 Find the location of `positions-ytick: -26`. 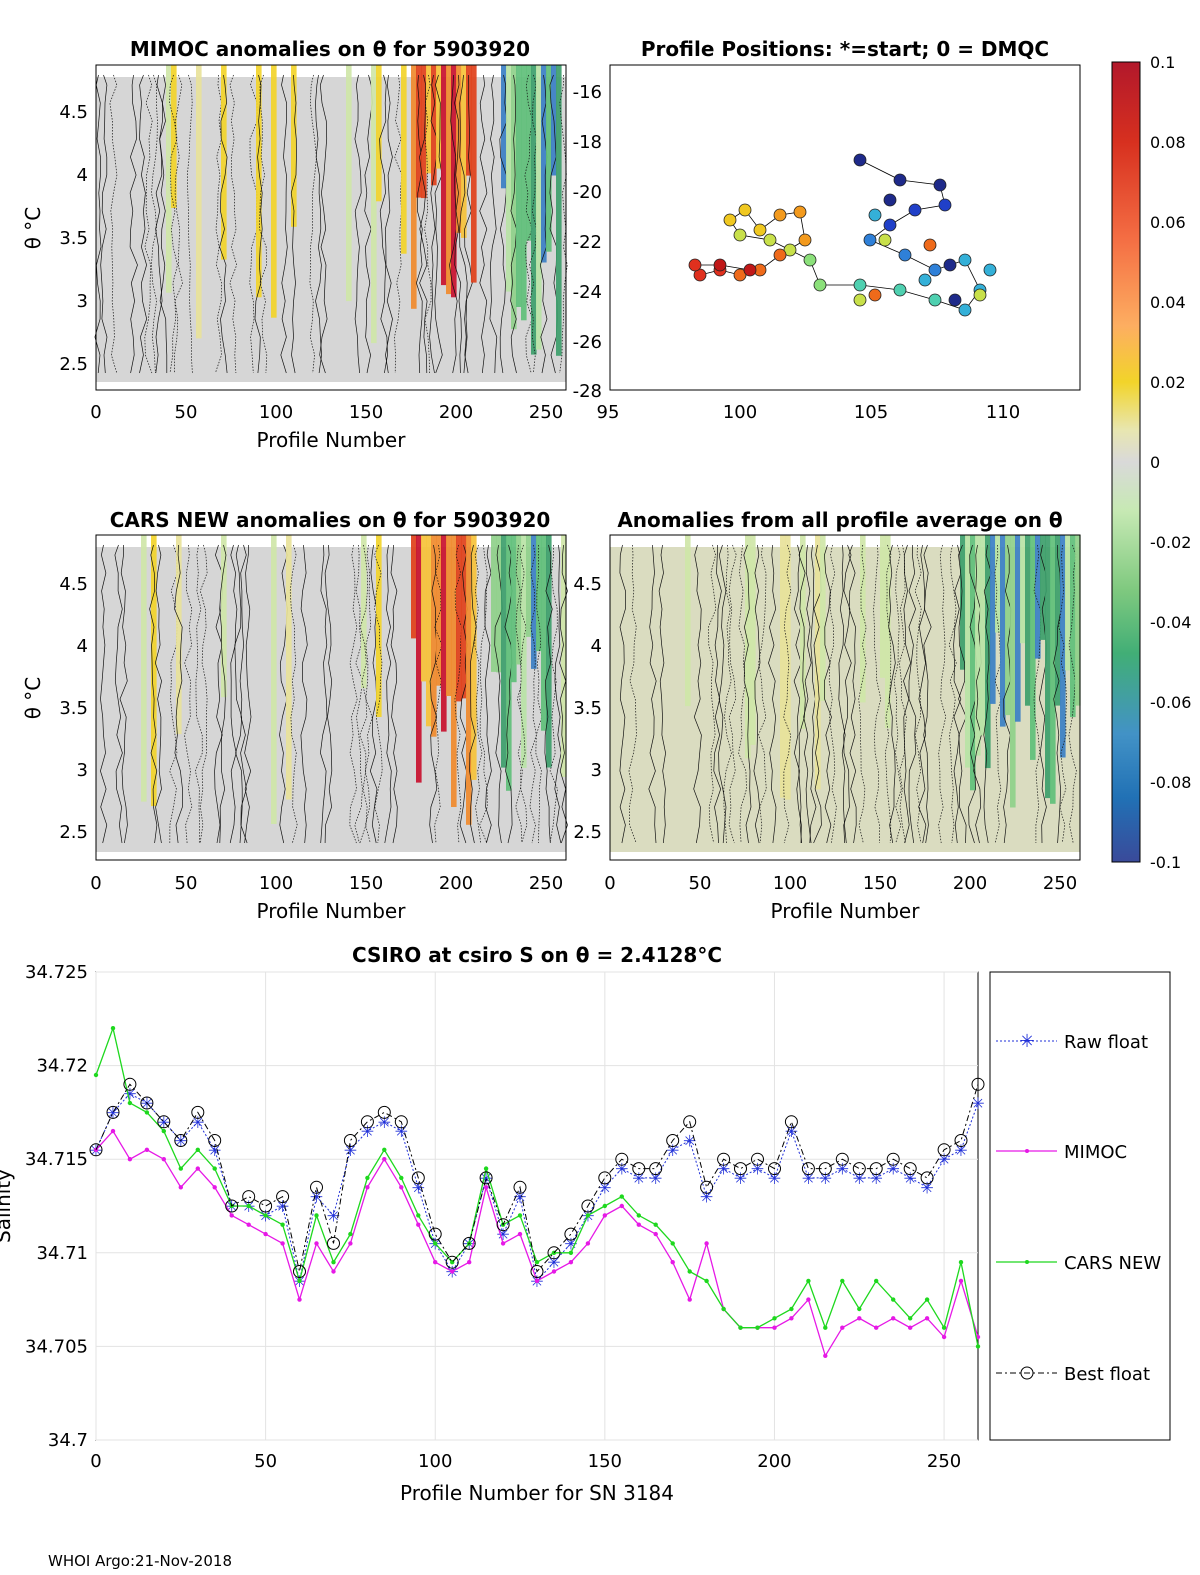

positions-ytick: -26 is located at coordinates (587, 342).